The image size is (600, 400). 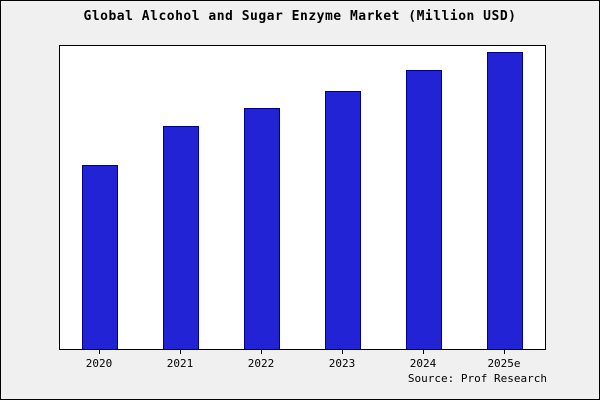 I want to click on x-tick-label-2025e: 2025e, so click(x=504, y=363).